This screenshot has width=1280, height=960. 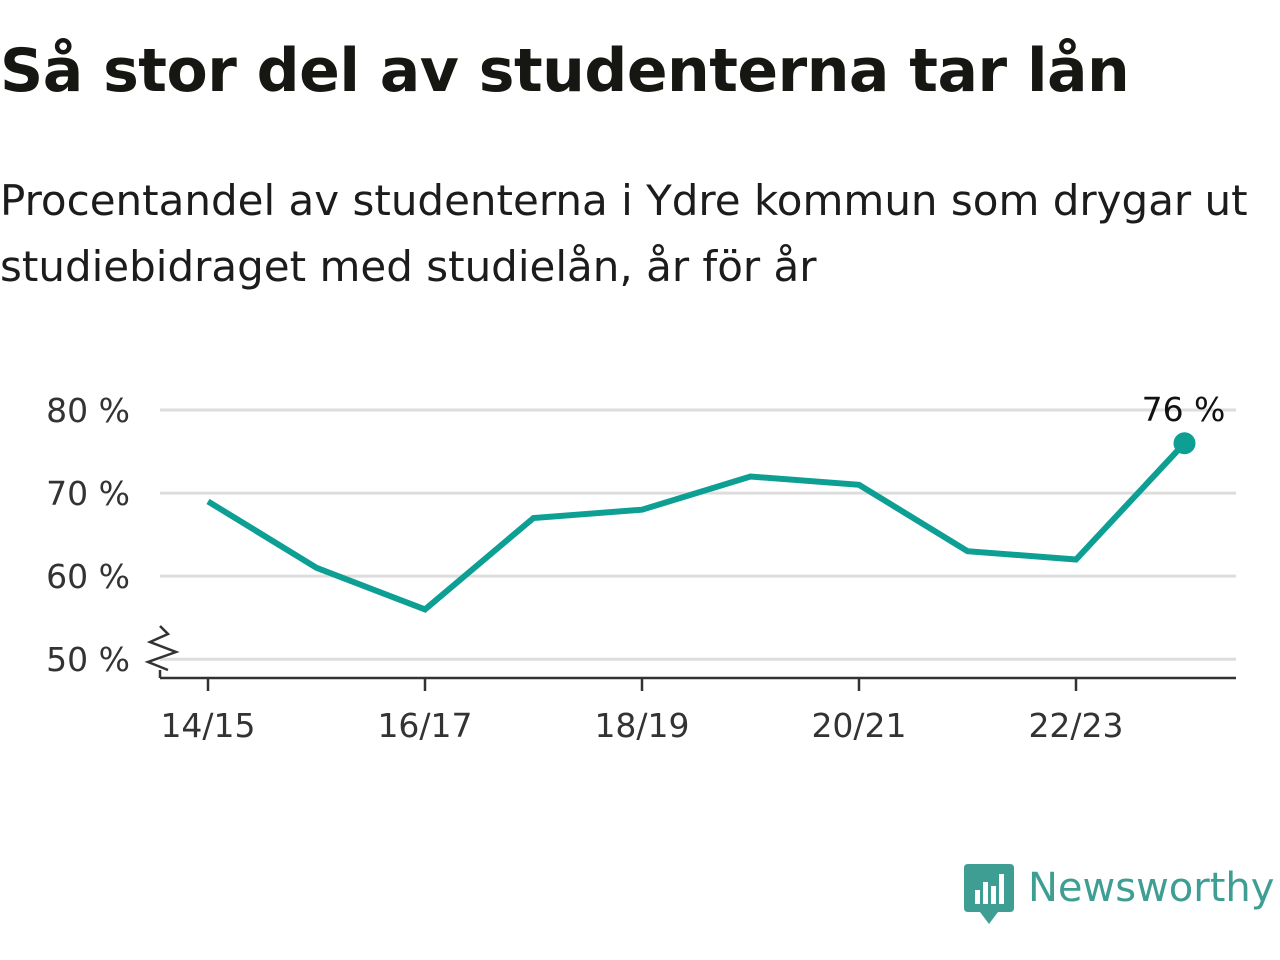 What do you see at coordinates (1184, 409) in the screenshot?
I see `endpoint-label: 76 %` at bounding box center [1184, 409].